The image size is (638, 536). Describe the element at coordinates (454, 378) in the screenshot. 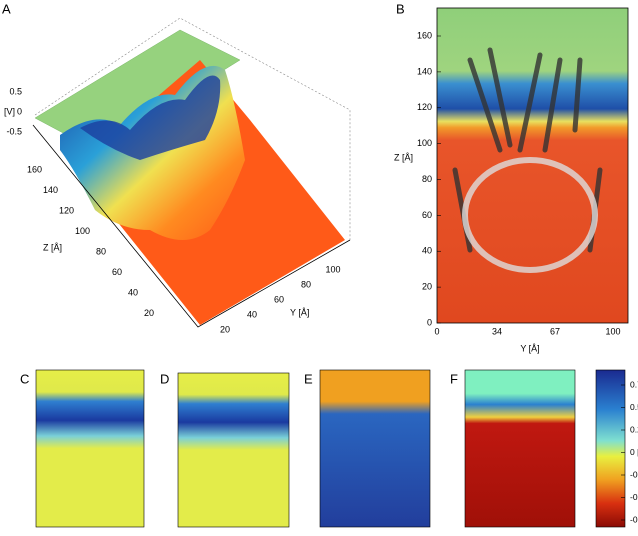

I see `panel-label: F` at that location.